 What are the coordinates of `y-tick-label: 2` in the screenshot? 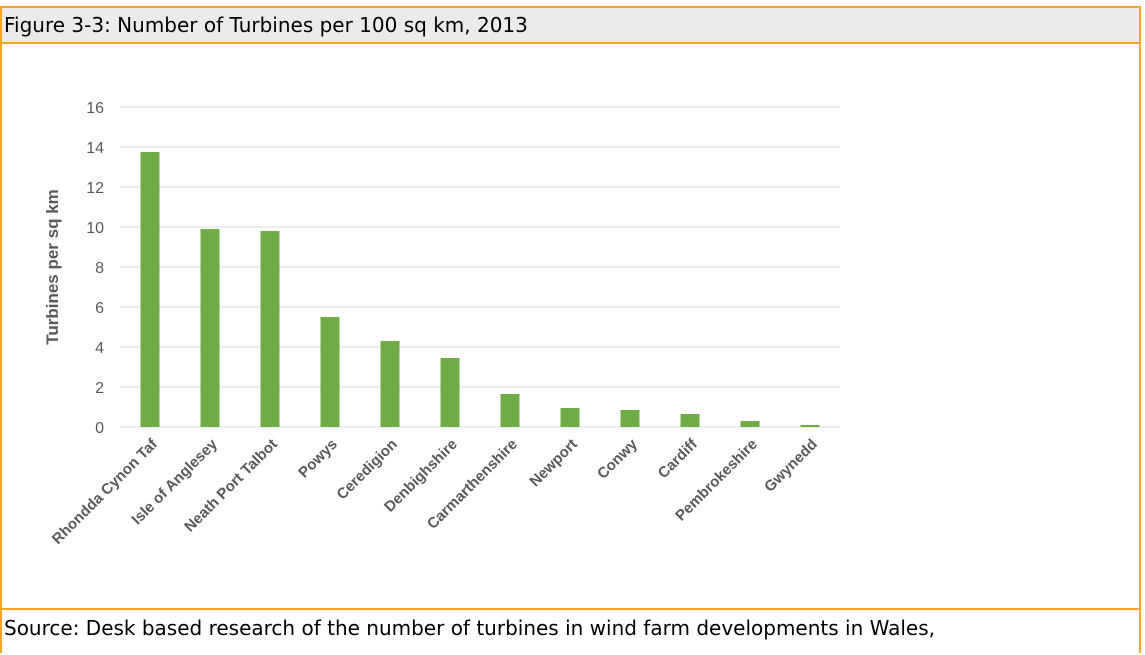 It's located at (99, 388).